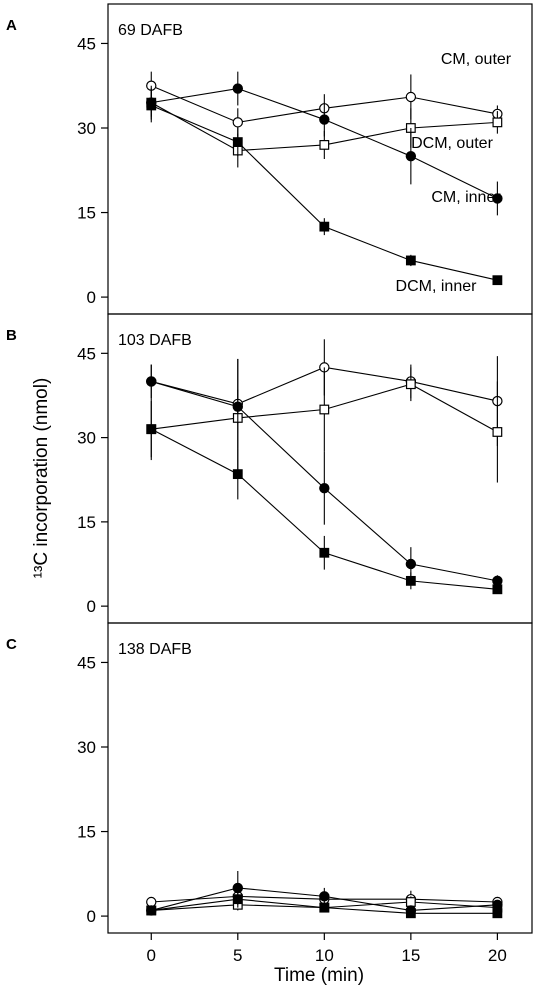  Describe the element at coordinates (476, 59) in the screenshot. I see `series-label: CM, outer` at that location.